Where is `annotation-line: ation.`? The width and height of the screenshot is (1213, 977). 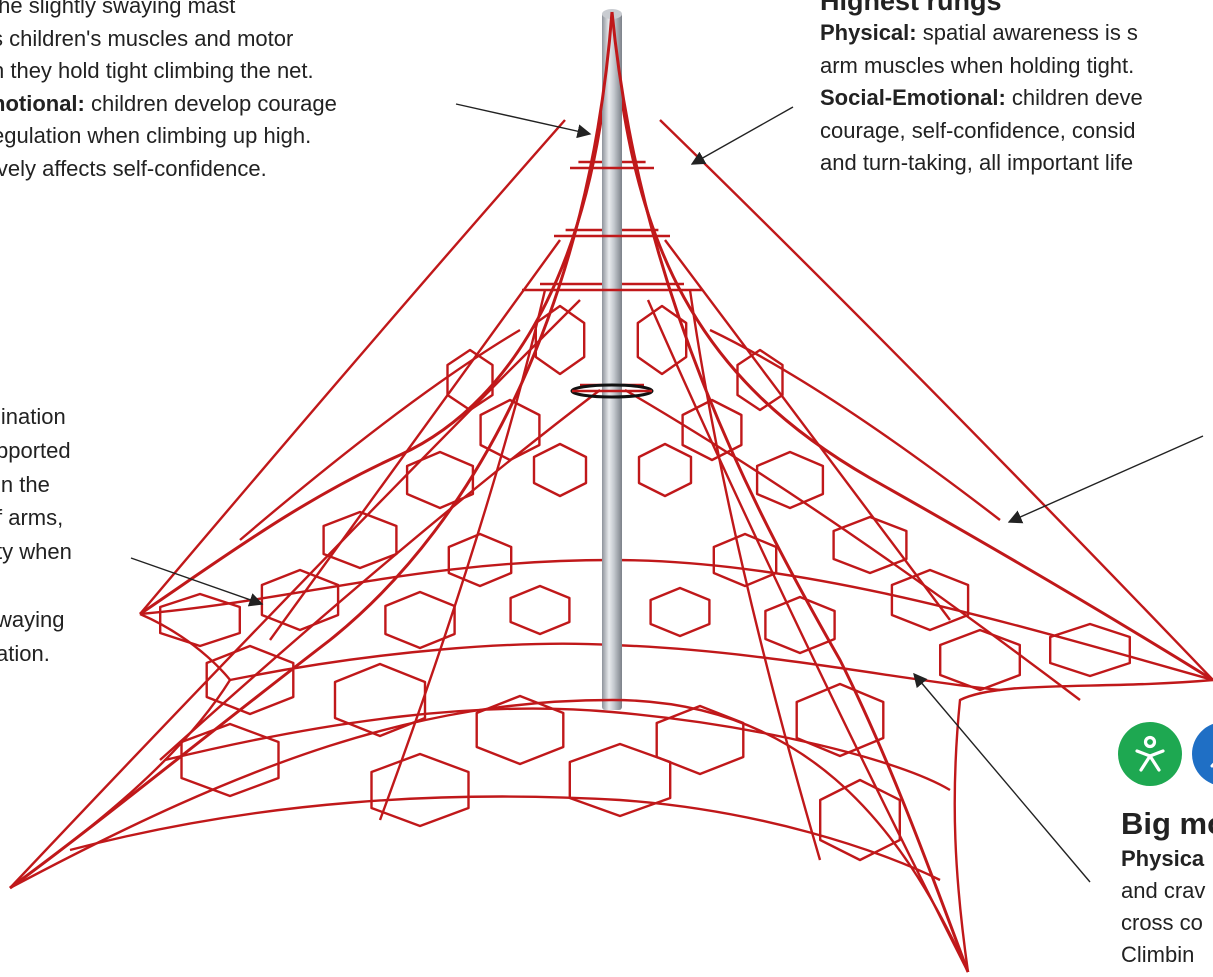
annotation-line: ation. is located at coordinates (36, 654).